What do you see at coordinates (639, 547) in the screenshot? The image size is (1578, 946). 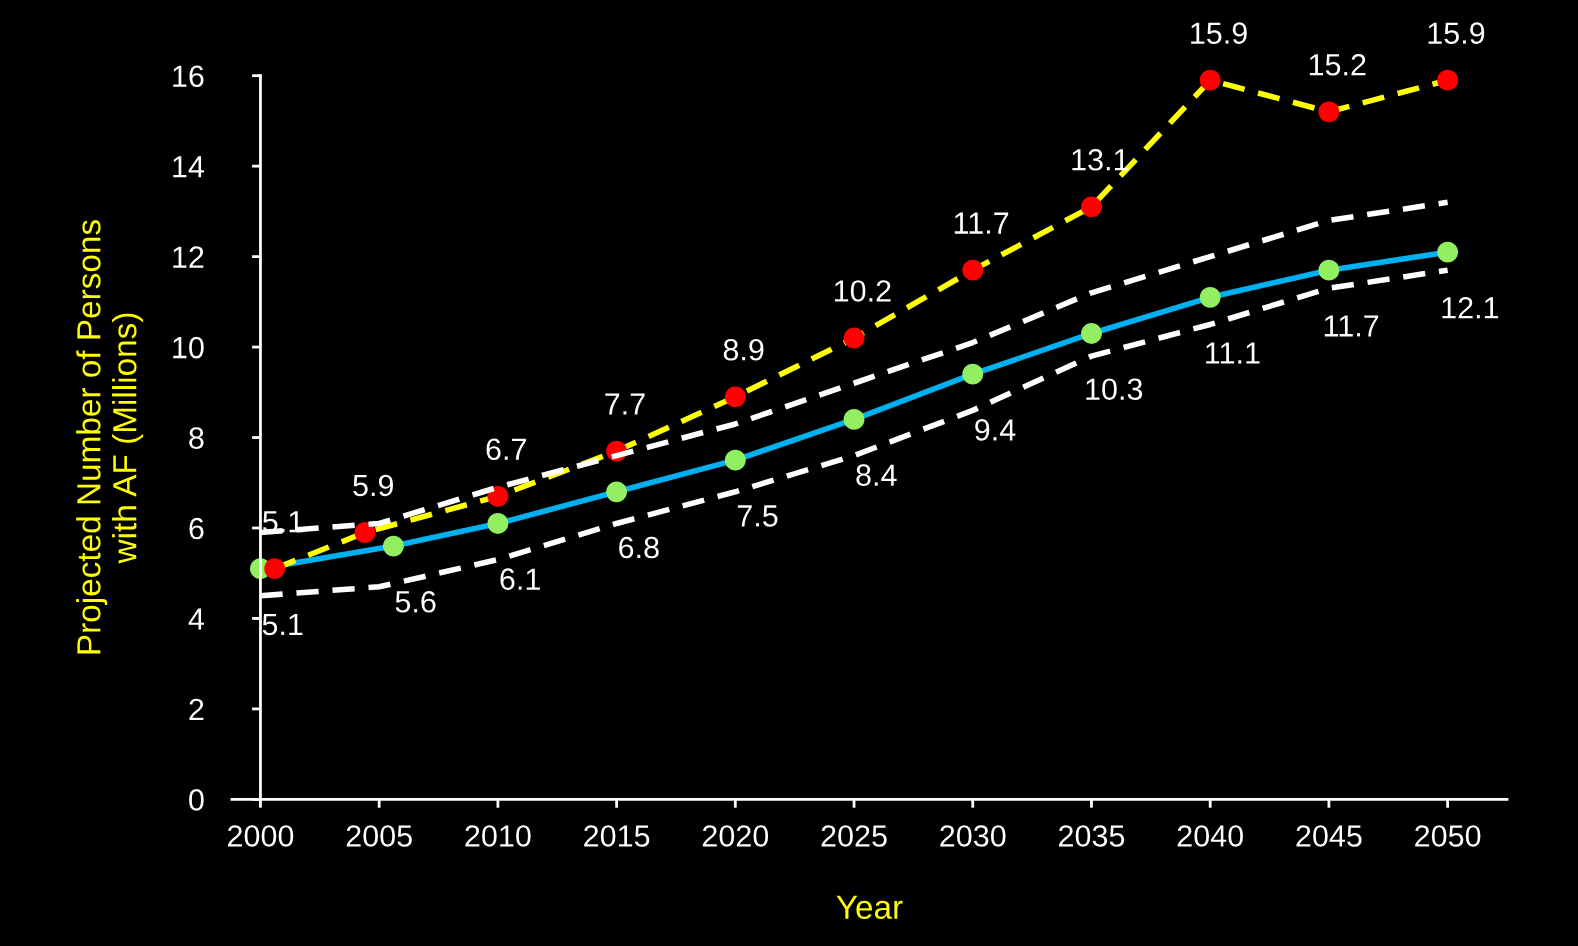 I see `data-label: 6.8` at bounding box center [639, 547].